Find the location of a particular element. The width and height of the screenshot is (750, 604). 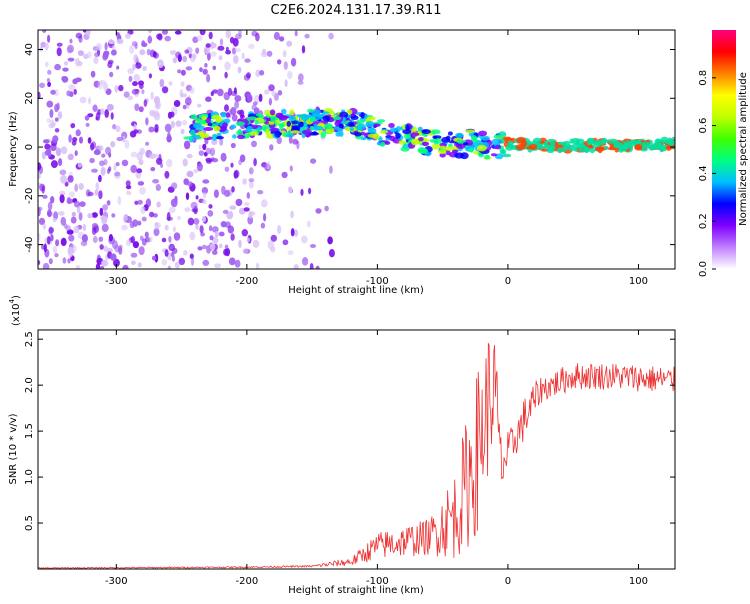

colorbar-label: Normalized spectral amplitude is located at coordinates (743, 149).